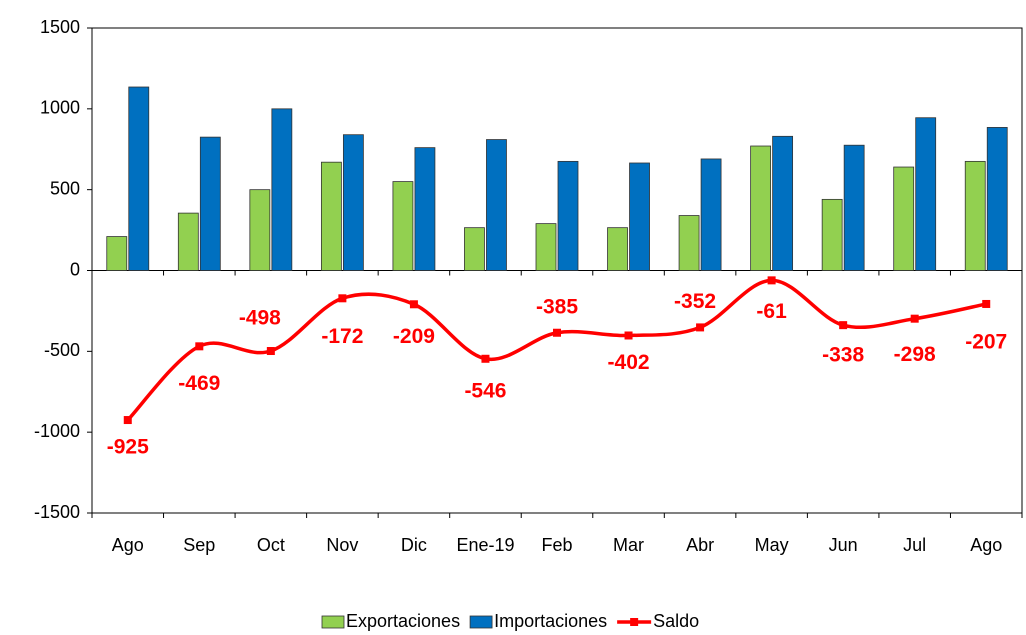 The width and height of the screenshot is (1026, 635). What do you see at coordinates (260, 318) in the screenshot?
I see `data-label: -498` at bounding box center [260, 318].